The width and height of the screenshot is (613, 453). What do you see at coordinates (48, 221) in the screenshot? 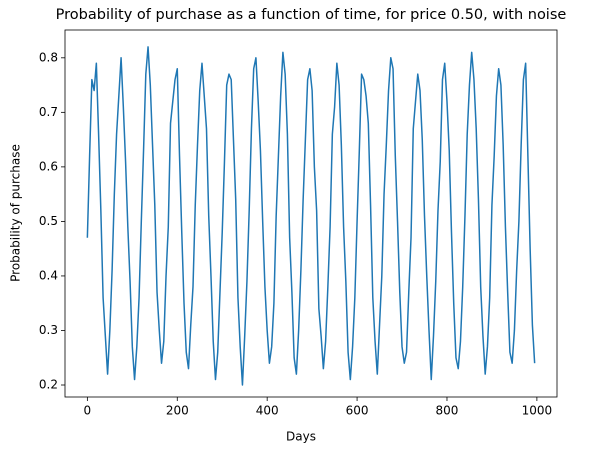
I see `y-tick-label: 0.5` at bounding box center [48, 221].